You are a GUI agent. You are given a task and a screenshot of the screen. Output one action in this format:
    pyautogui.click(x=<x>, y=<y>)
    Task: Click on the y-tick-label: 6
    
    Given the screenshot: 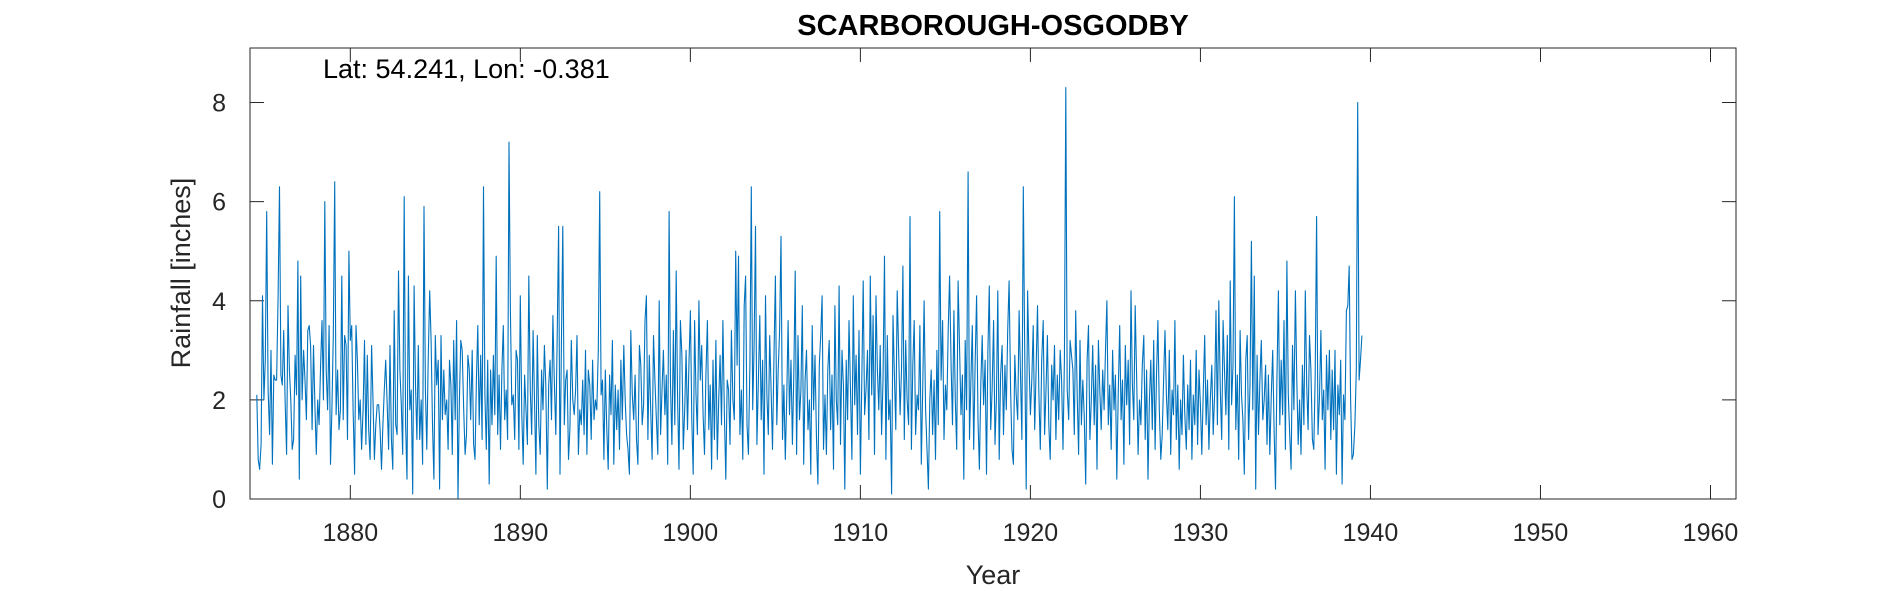 What is the action you would take?
    pyautogui.click(x=219, y=203)
    